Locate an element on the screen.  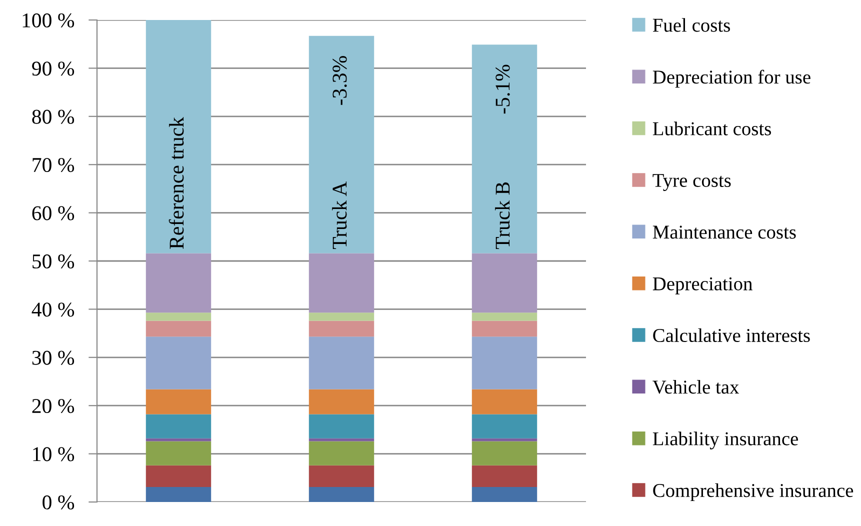
y-tick-label: 80 % is located at coordinates (53, 117).